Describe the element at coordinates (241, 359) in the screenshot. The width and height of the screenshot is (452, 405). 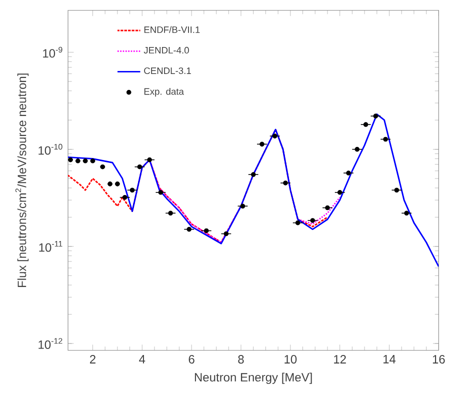
I see `x-tick-label: 8` at that location.